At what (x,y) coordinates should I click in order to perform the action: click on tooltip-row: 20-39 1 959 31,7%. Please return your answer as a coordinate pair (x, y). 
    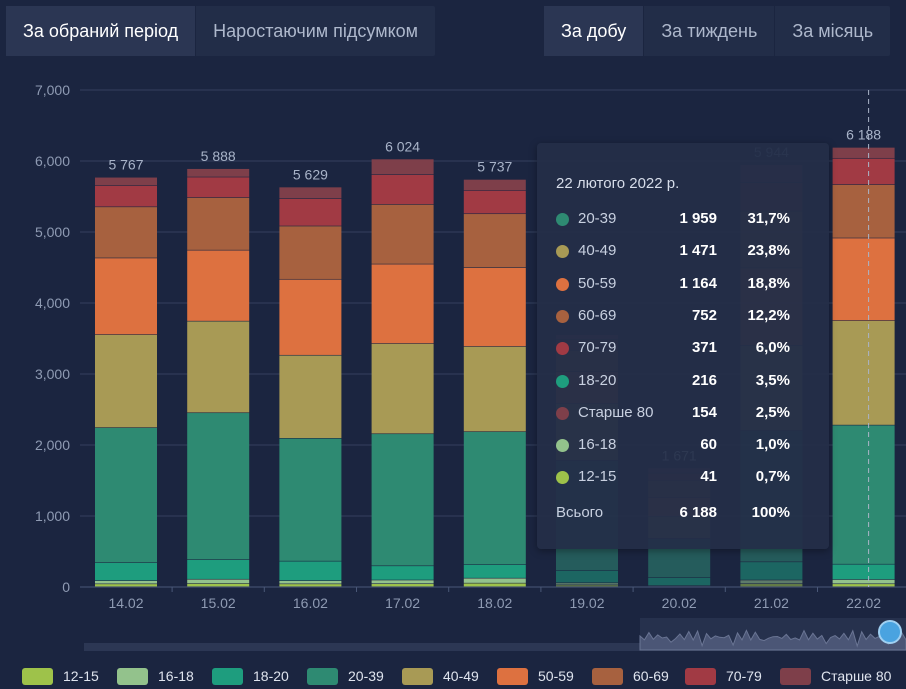
    Looking at the image, I should click on (683, 220).